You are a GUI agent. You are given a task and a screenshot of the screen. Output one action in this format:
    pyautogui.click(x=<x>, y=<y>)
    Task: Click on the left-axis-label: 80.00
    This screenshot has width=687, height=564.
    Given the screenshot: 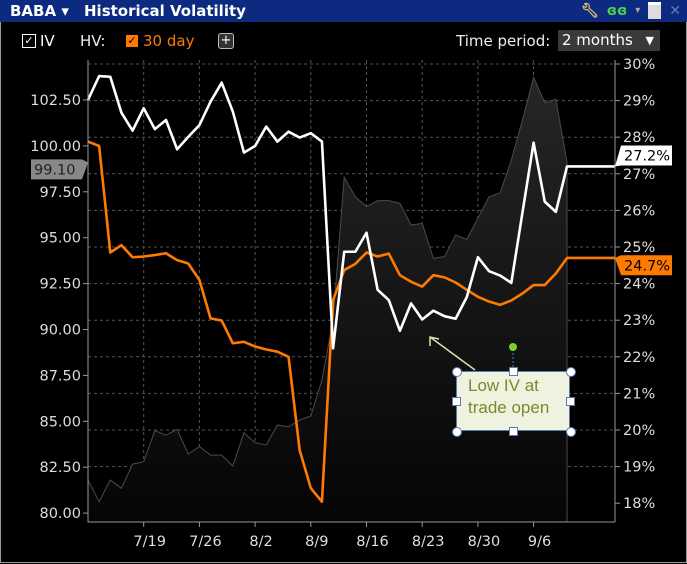 What is the action you would take?
    pyautogui.click(x=60, y=514)
    